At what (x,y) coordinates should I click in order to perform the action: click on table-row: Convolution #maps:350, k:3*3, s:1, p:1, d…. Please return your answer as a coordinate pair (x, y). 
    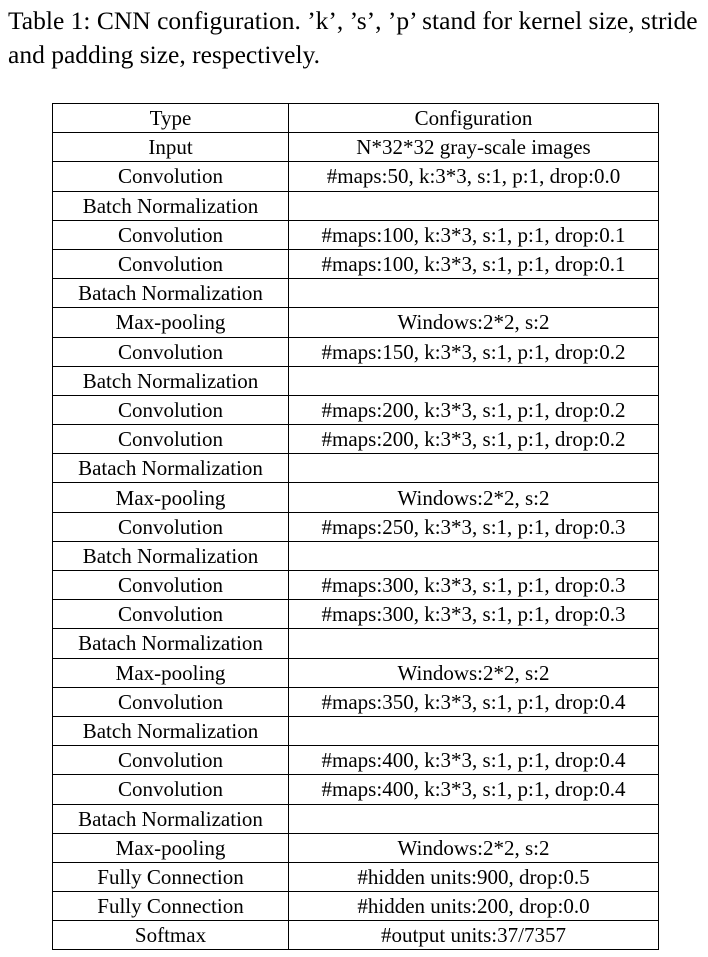
    Looking at the image, I should click on (355, 701).